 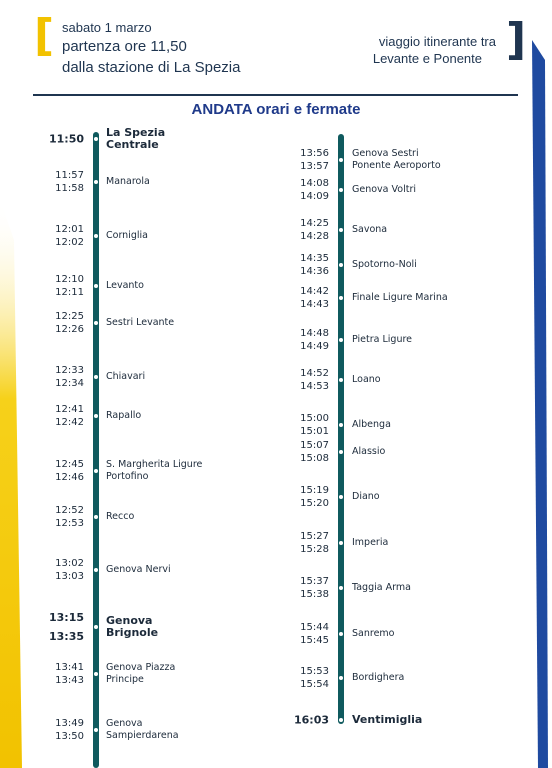 I want to click on subtitle: viaggio itinerante tra, so click(x=437, y=41).